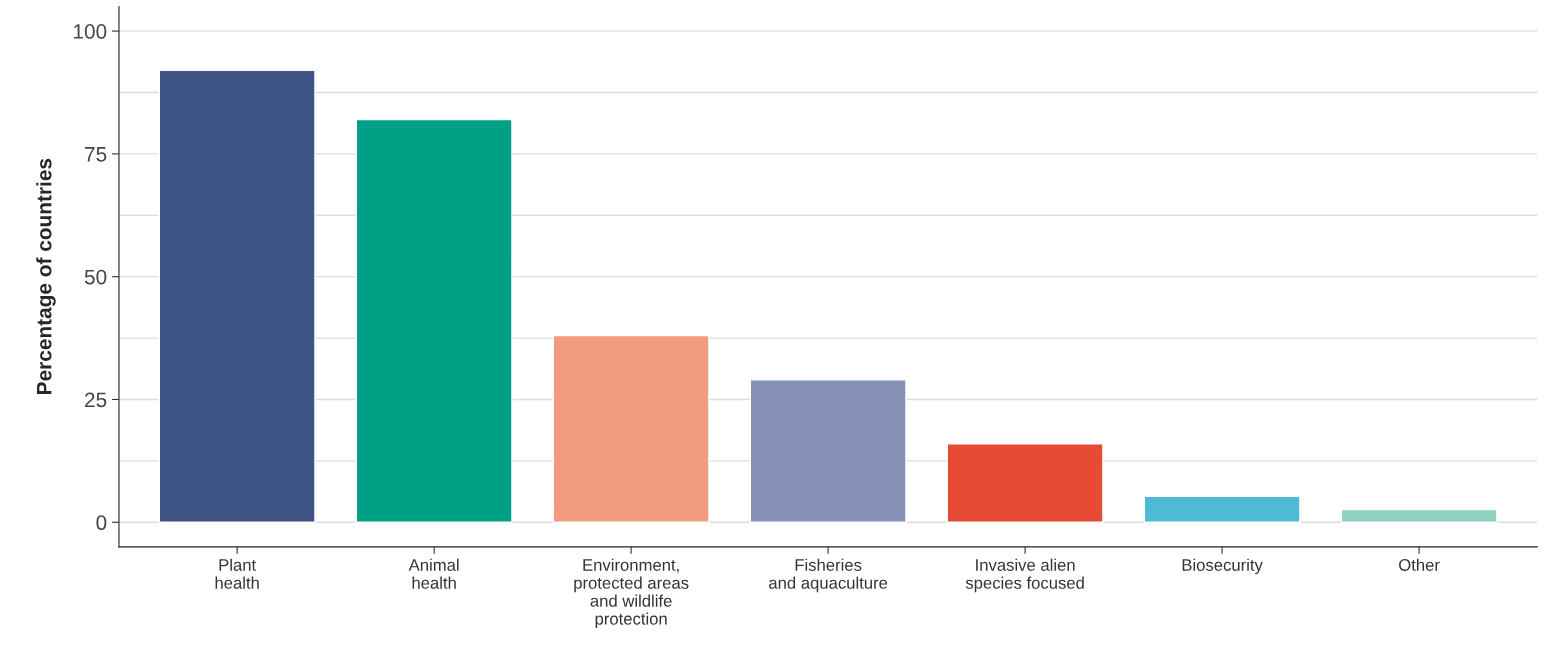 The height and width of the screenshot is (651, 1545). Describe the element at coordinates (631, 593) in the screenshot. I see `x-tick-label: Environment, protected areas and wildlife protection` at that location.